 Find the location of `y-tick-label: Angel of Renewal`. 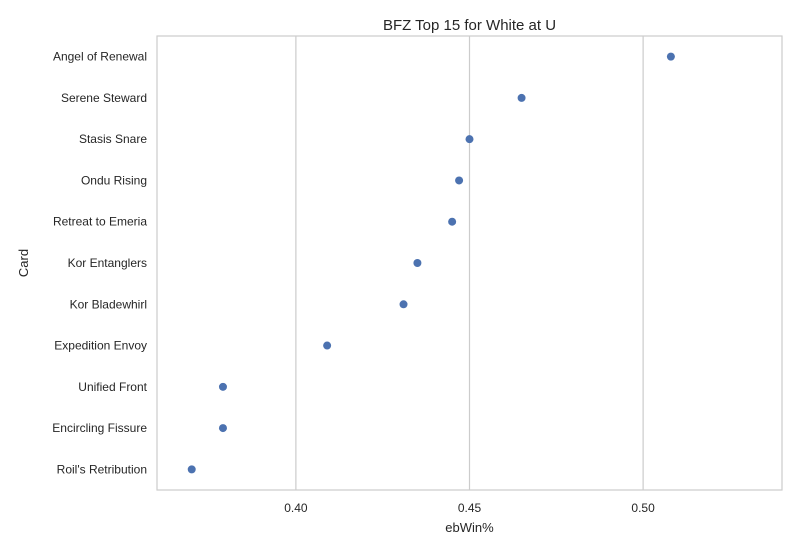

y-tick-label: Angel of Renewal is located at coordinates (100, 57).